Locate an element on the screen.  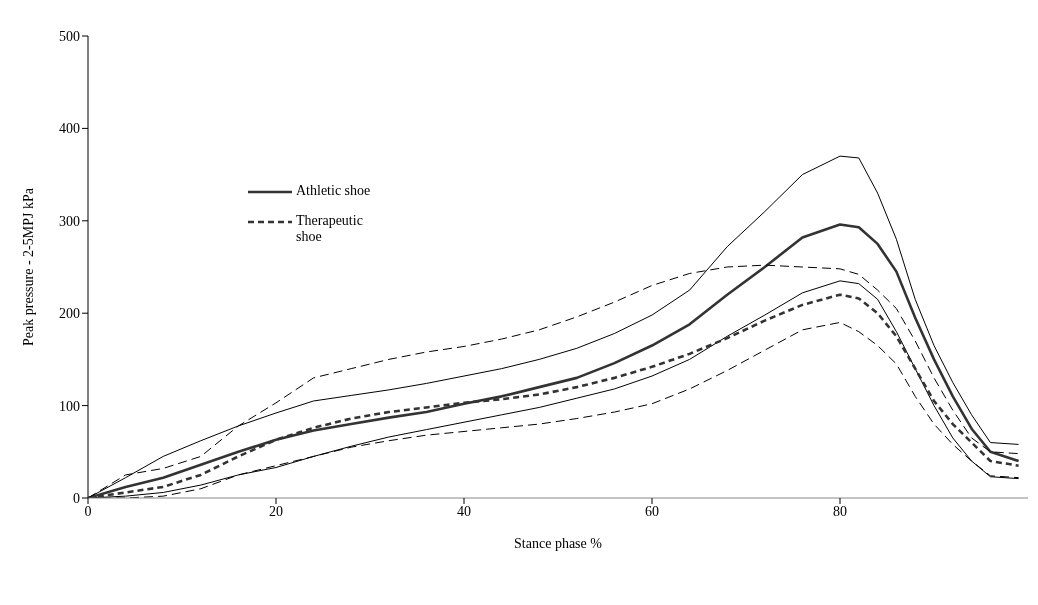
x-tick-label: 40 is located at coordinates (464, 511).